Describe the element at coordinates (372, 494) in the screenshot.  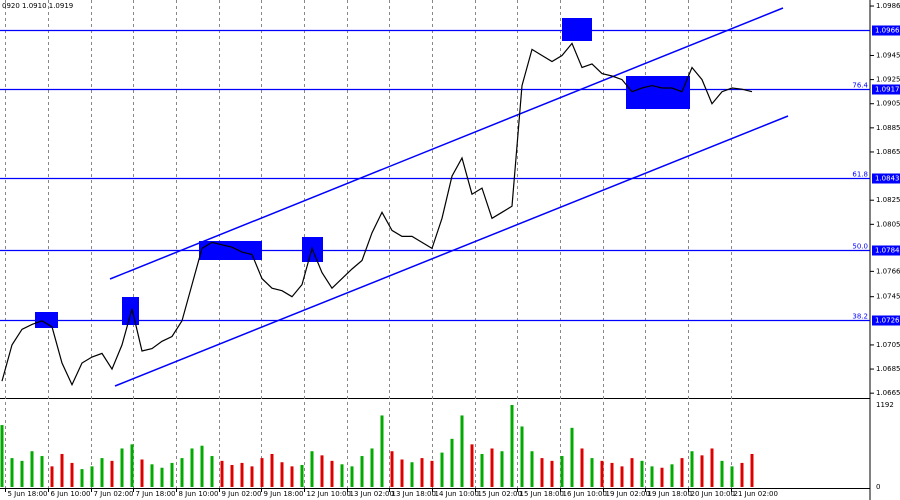
I see `x-tick-label: 13 Jun 02:00` at that location.